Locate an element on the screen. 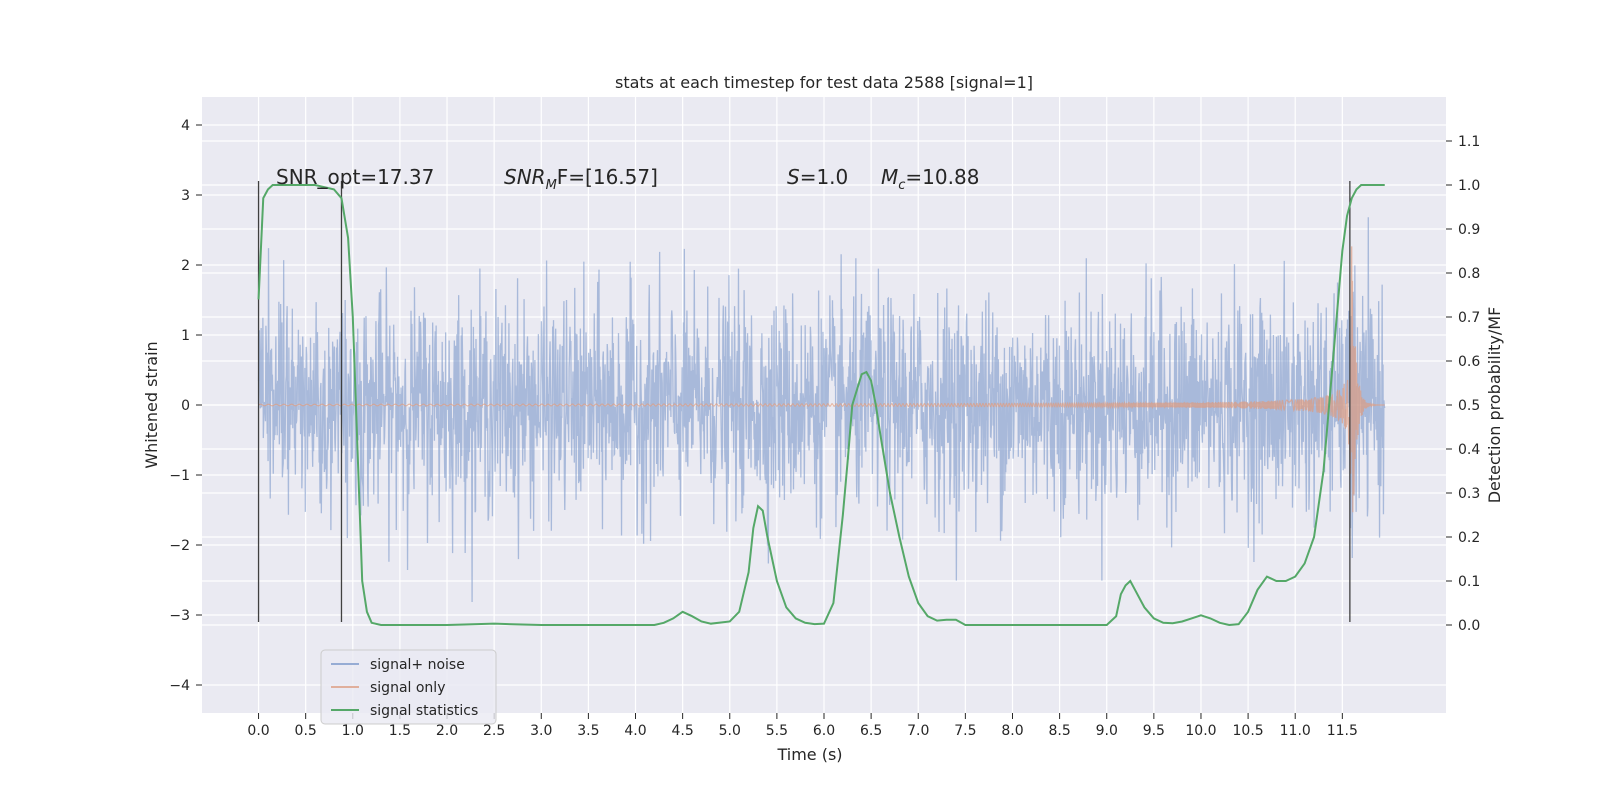  x-tick-label: 11.0 is located at coordinates (1295, 731).